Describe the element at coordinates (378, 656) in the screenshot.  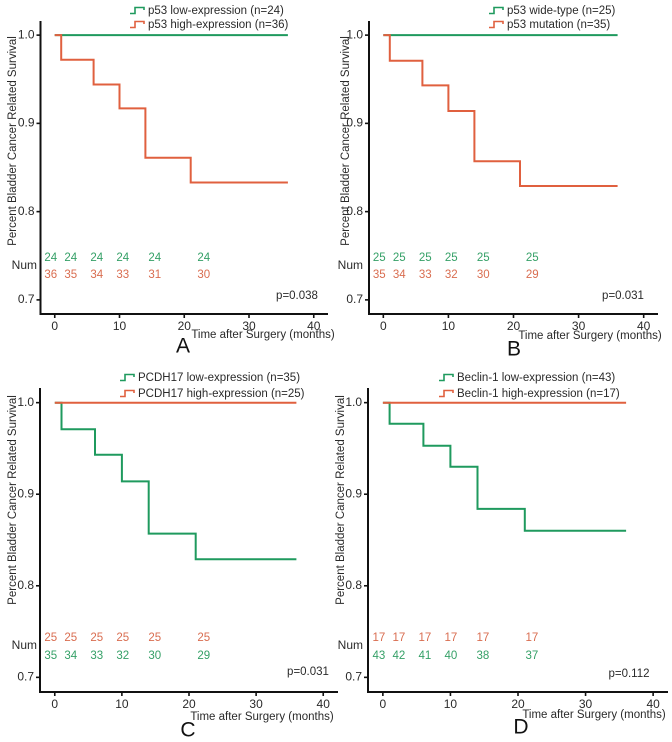
I see `at-risk-count: 43` at that location.